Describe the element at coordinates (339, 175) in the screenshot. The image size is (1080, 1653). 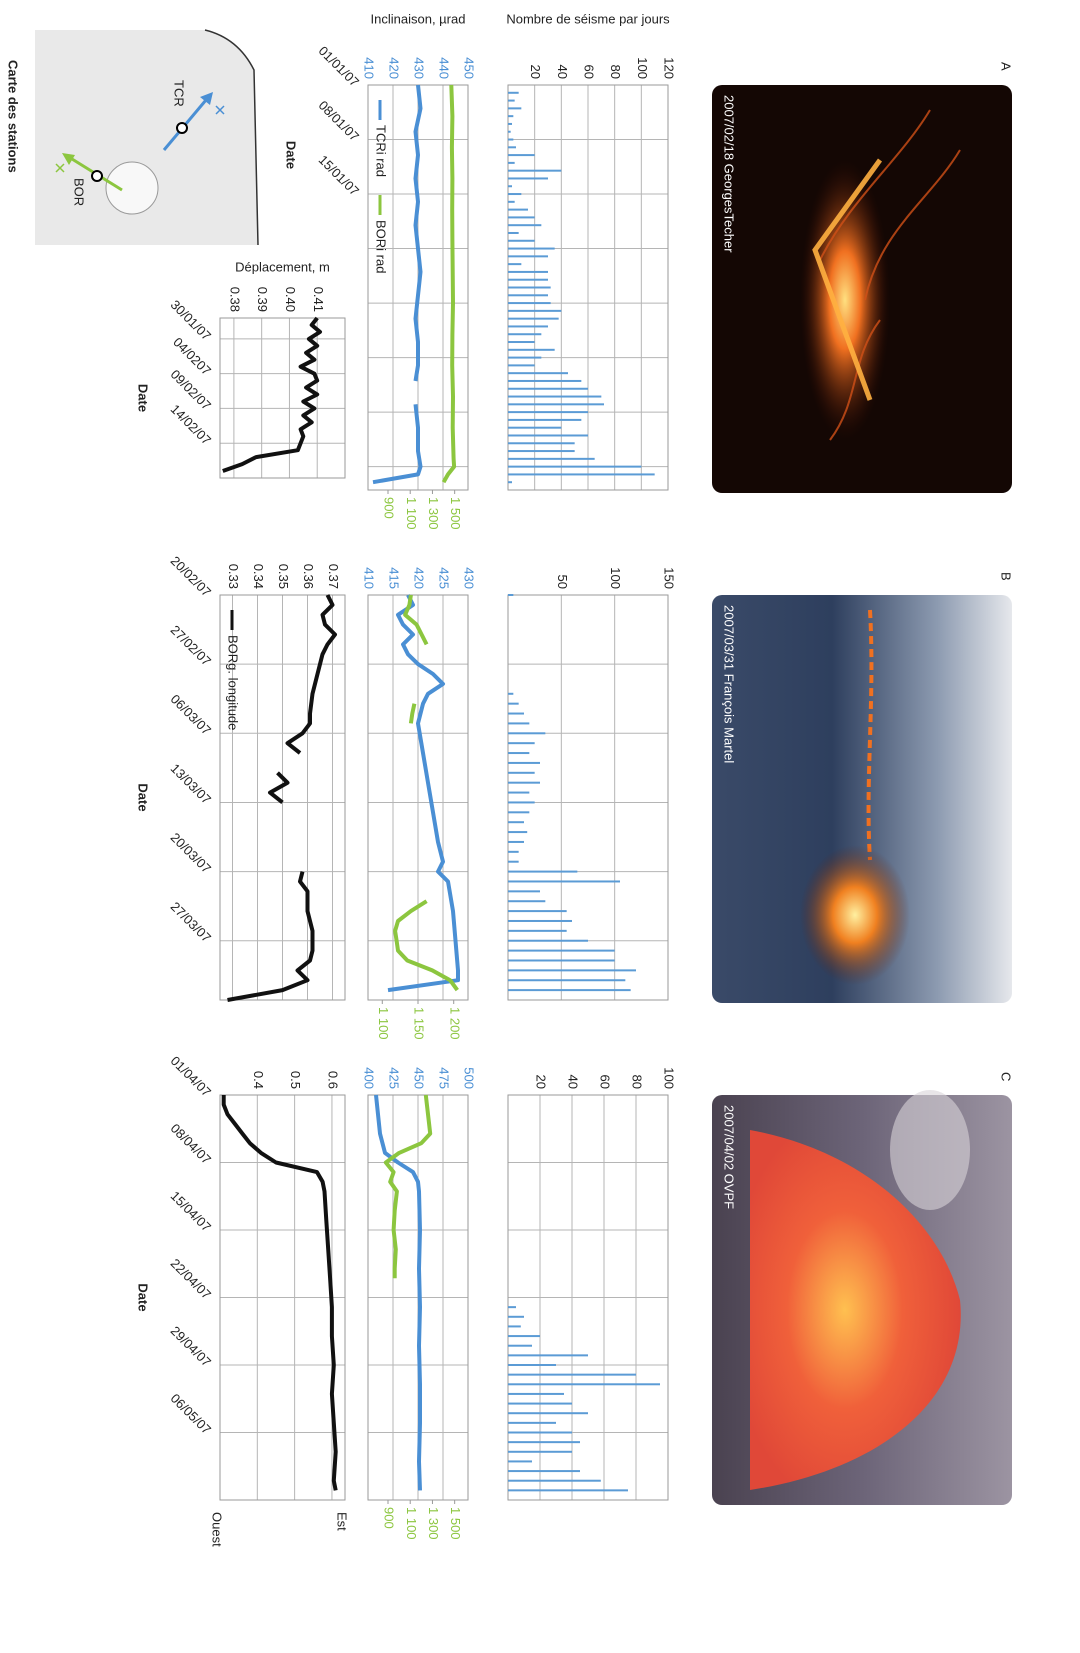
I see `x-tick-label: 15/01/07` at that location.